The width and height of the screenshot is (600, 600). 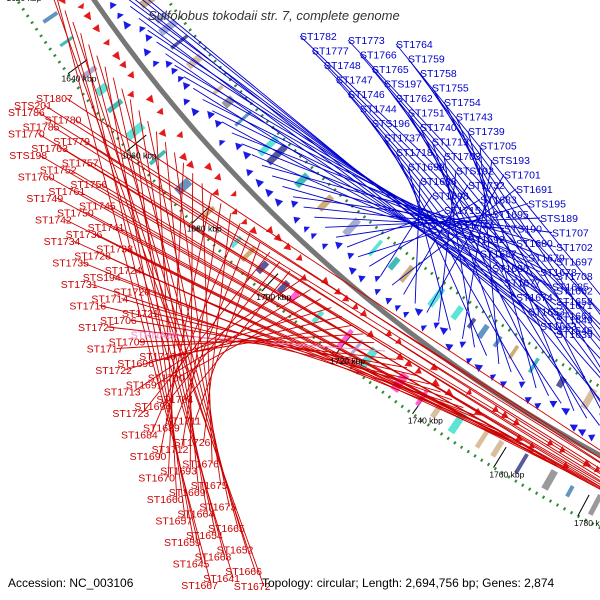 What do you see at coordinates (54, 99) in the screenshot?
I see `reverse-gene-label: ST1807` at bounding box center [54, 99].